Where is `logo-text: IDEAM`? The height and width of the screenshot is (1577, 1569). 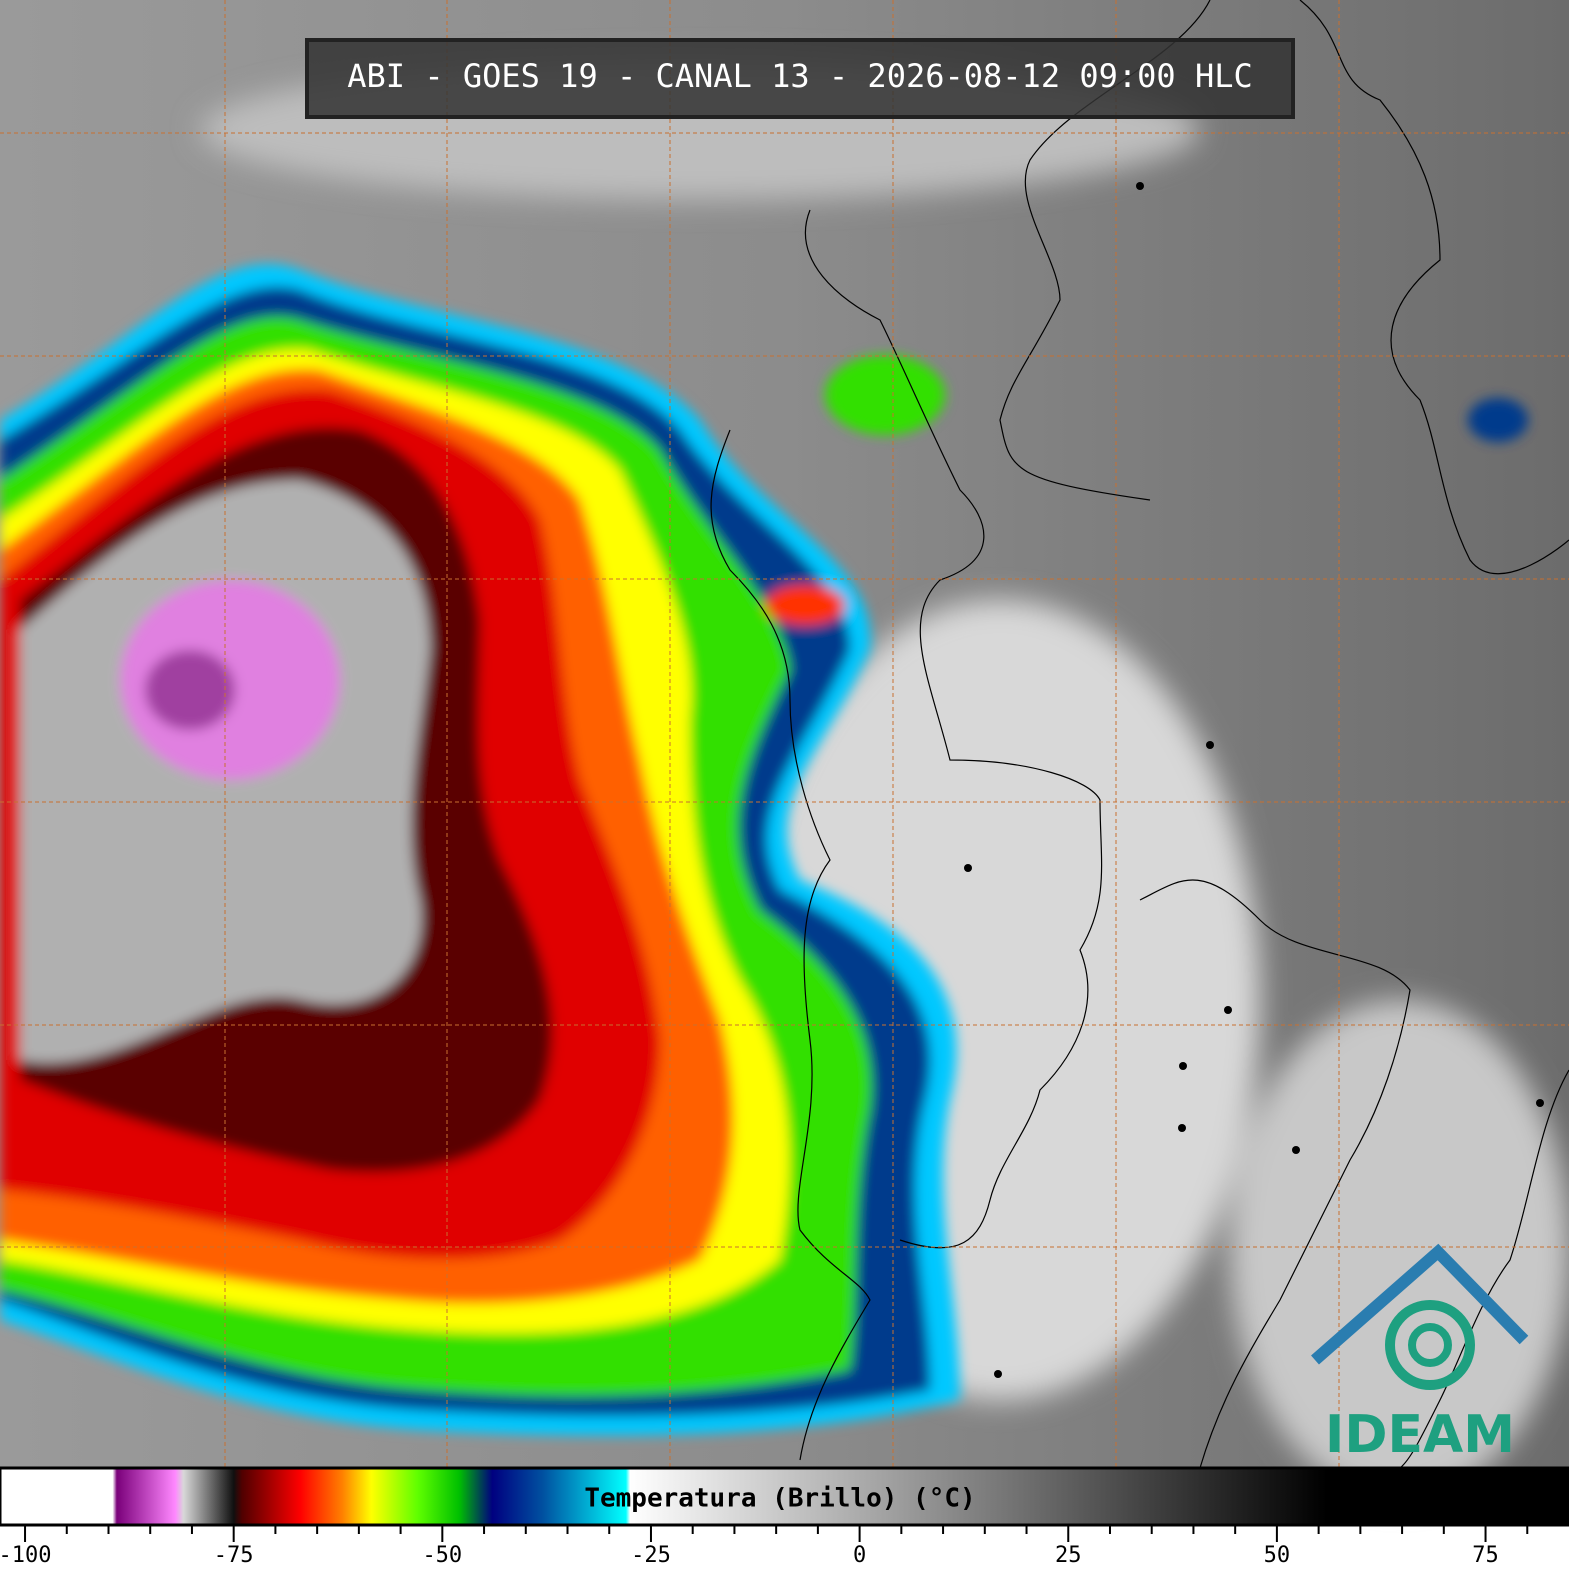 logo-text: IDEAM is located at coordinates (1420, 1435).